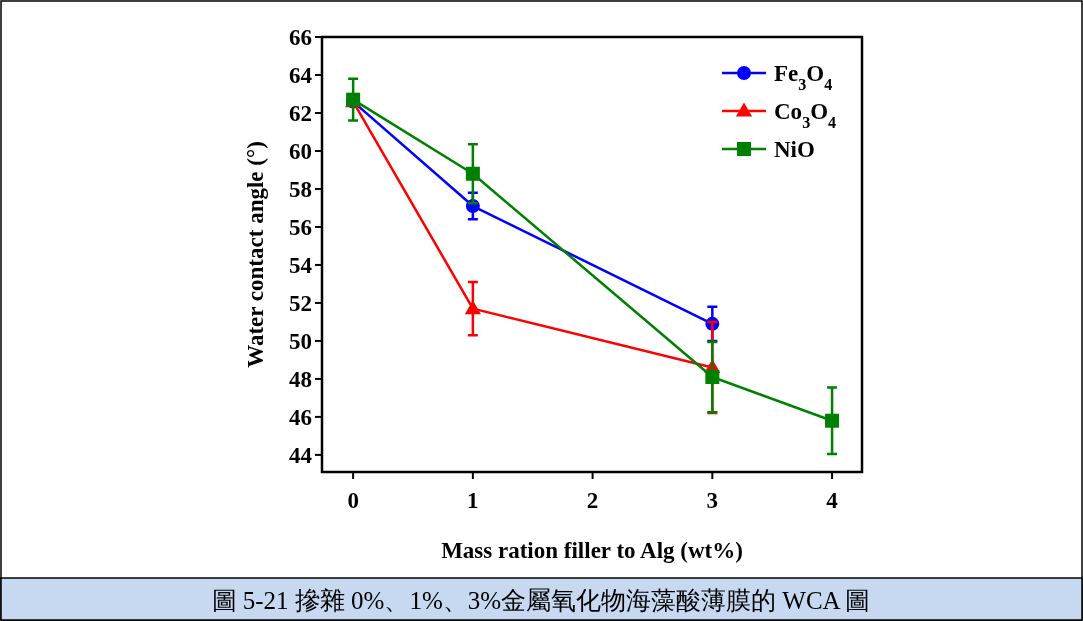 Image resolution: width=1083 pixels, height=621 pixels. What do you see at coordinates (712, 500) in the screenshot?
I see `x-tick-label: 3` at bounding box center [712, 500].